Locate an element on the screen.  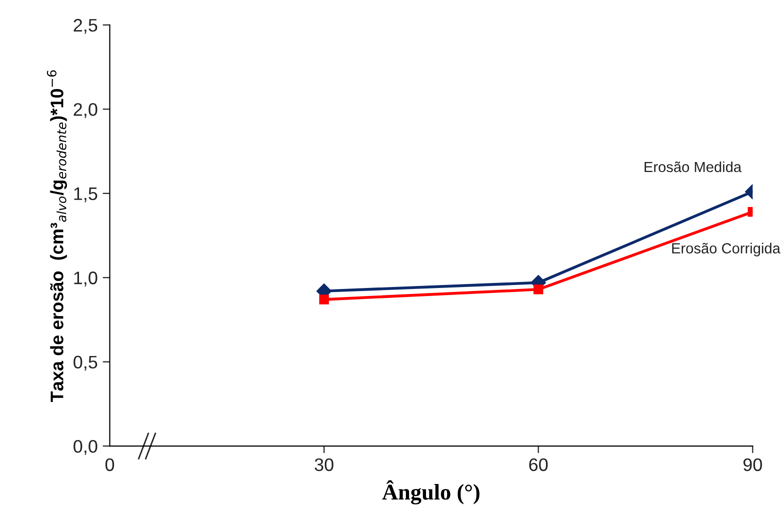
x-tick-label: 90 is located at coordinates (752, 465).